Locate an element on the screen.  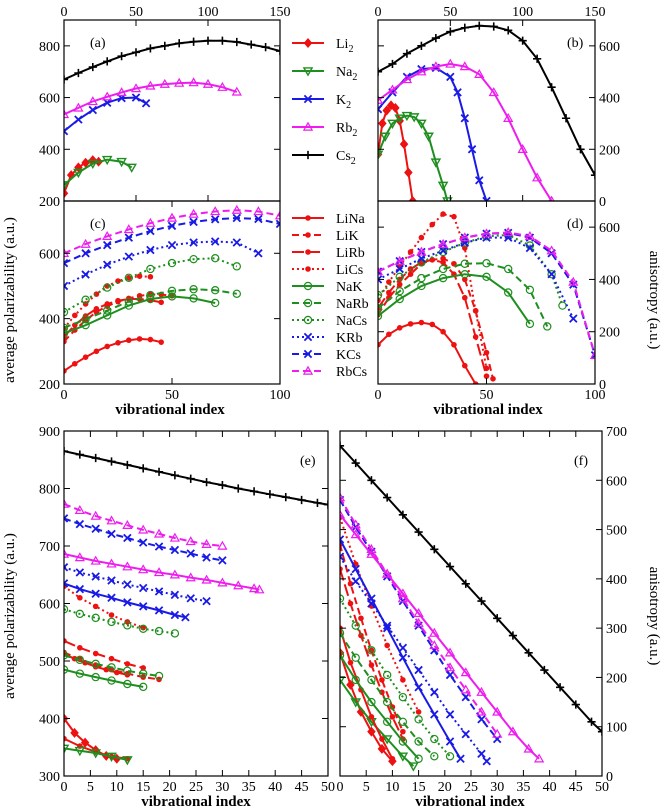
series-lik-marker is located at coordinates (399, 284).